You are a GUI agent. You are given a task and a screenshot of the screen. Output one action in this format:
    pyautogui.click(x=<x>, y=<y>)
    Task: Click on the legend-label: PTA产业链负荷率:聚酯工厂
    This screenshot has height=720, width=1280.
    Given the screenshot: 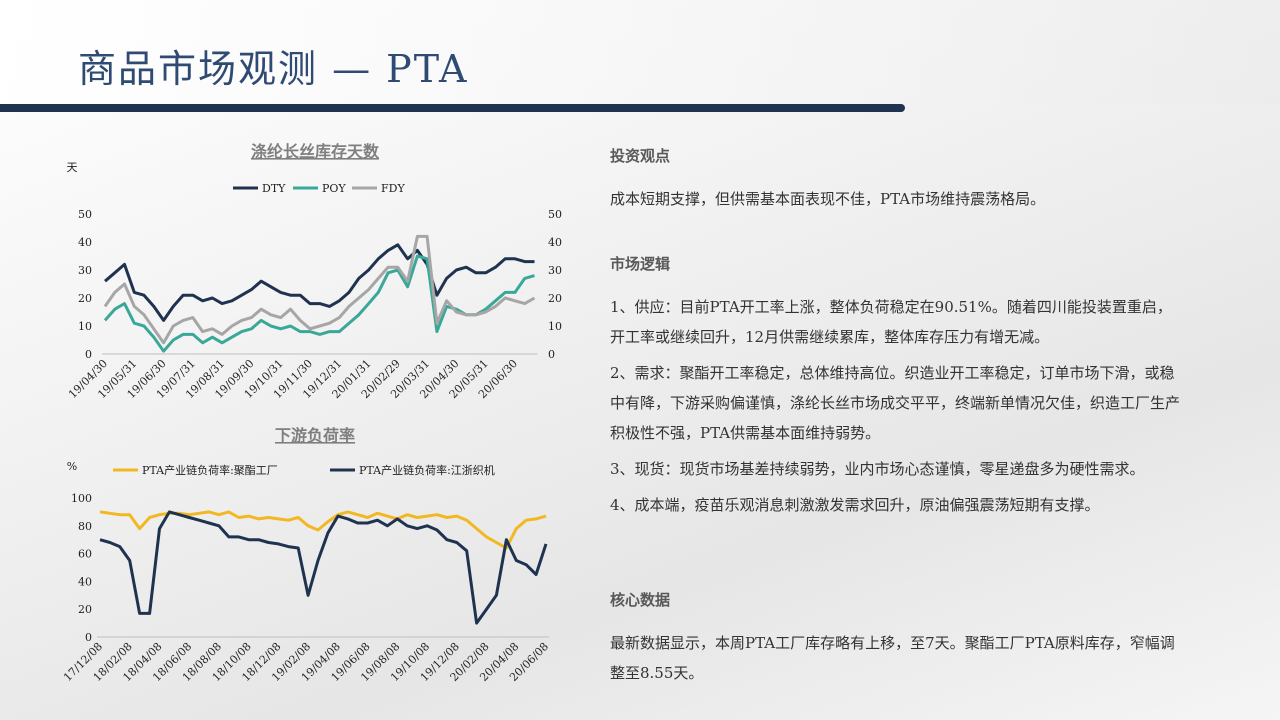 What is the action you would take?
    pyautogui.click(x=210, y=470)
    